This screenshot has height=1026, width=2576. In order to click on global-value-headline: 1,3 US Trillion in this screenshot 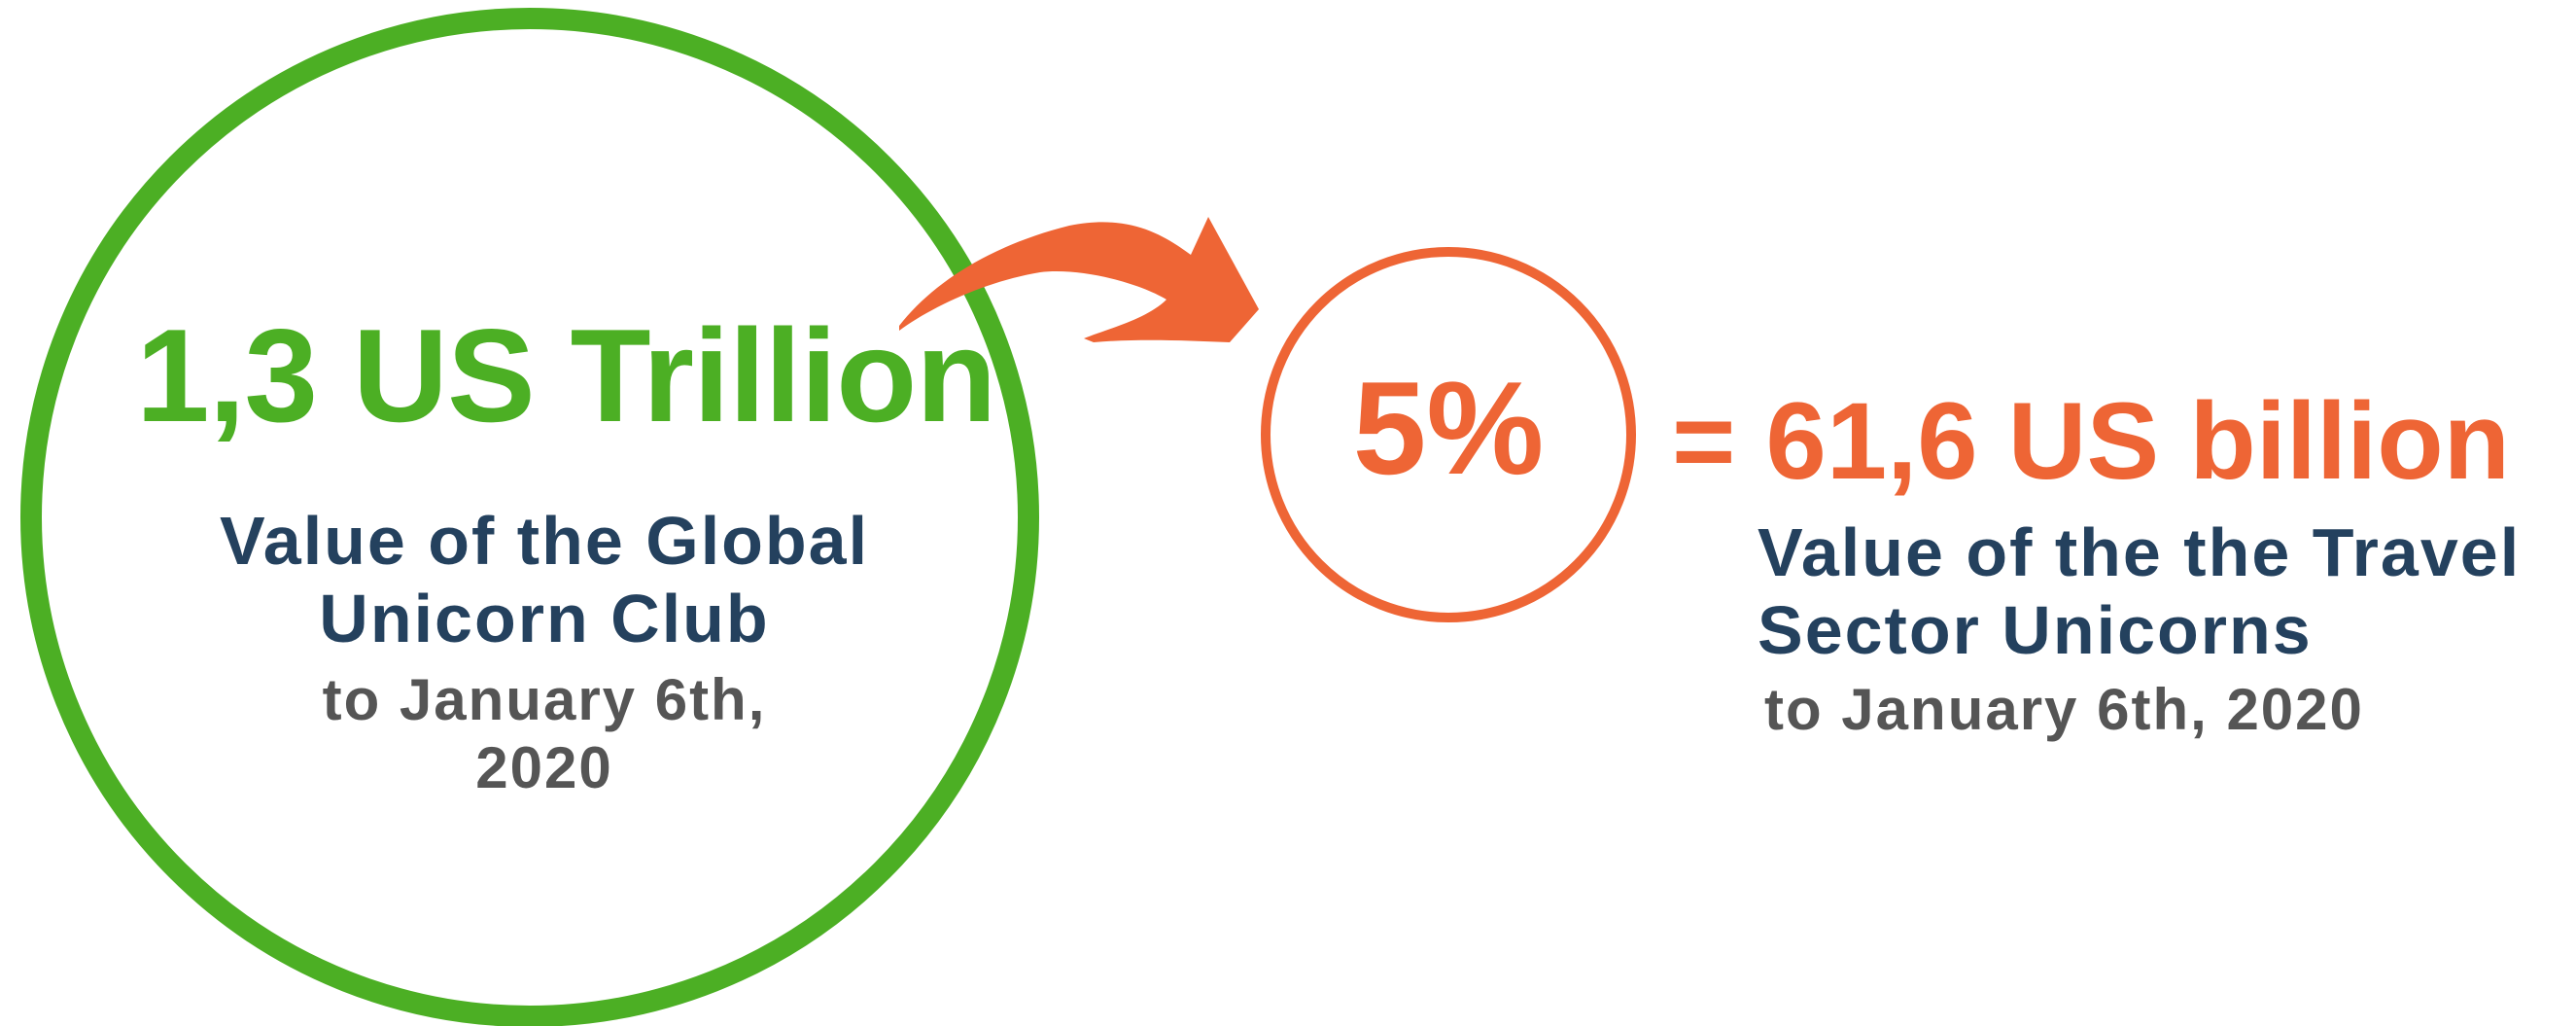, I will do `click(566, 375)`.